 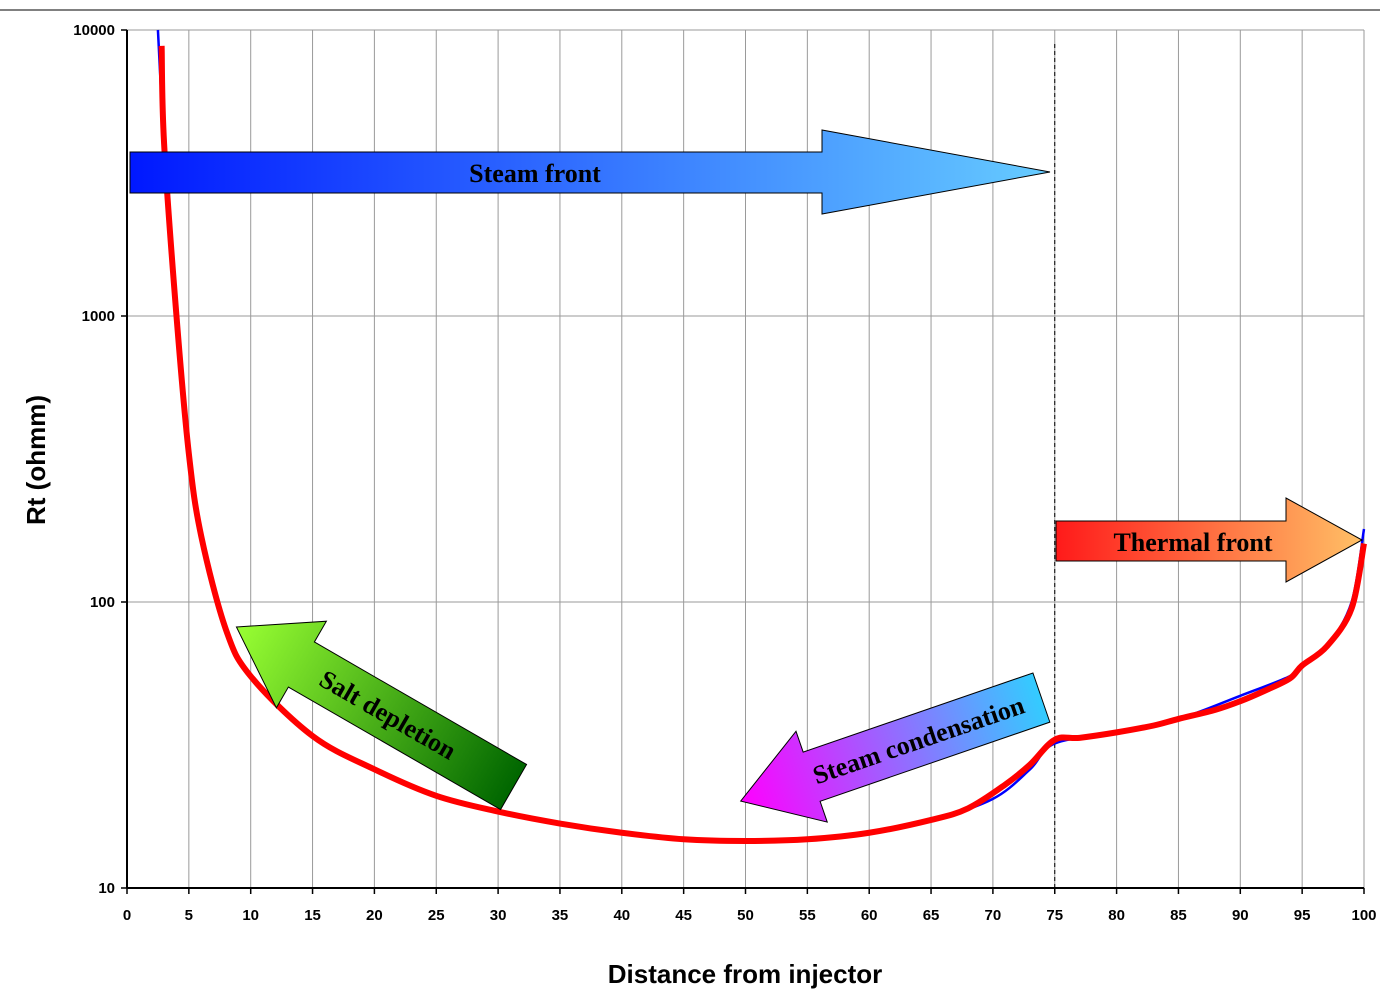 What do you see at coordinates (1116, 915) in the screenshot?
I see `x-tick-label: 80` at bounding box center [1116, 915].